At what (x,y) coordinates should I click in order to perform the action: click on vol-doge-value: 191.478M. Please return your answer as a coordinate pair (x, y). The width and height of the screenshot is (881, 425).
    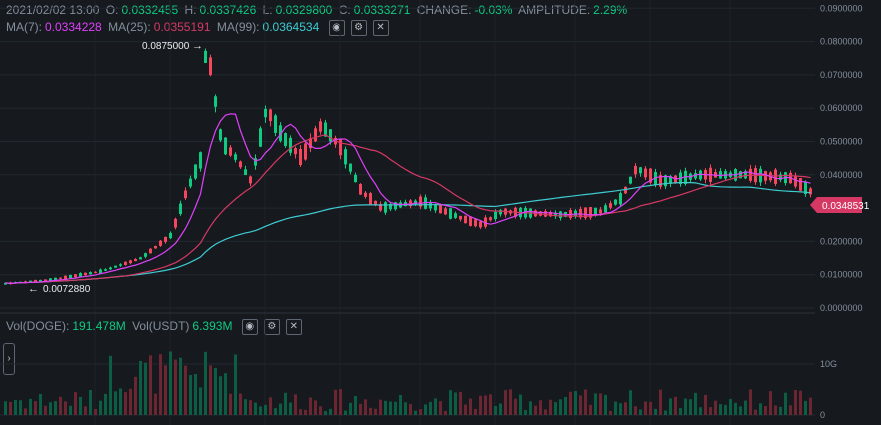
    Looking at the image, I should click on (99, 326).